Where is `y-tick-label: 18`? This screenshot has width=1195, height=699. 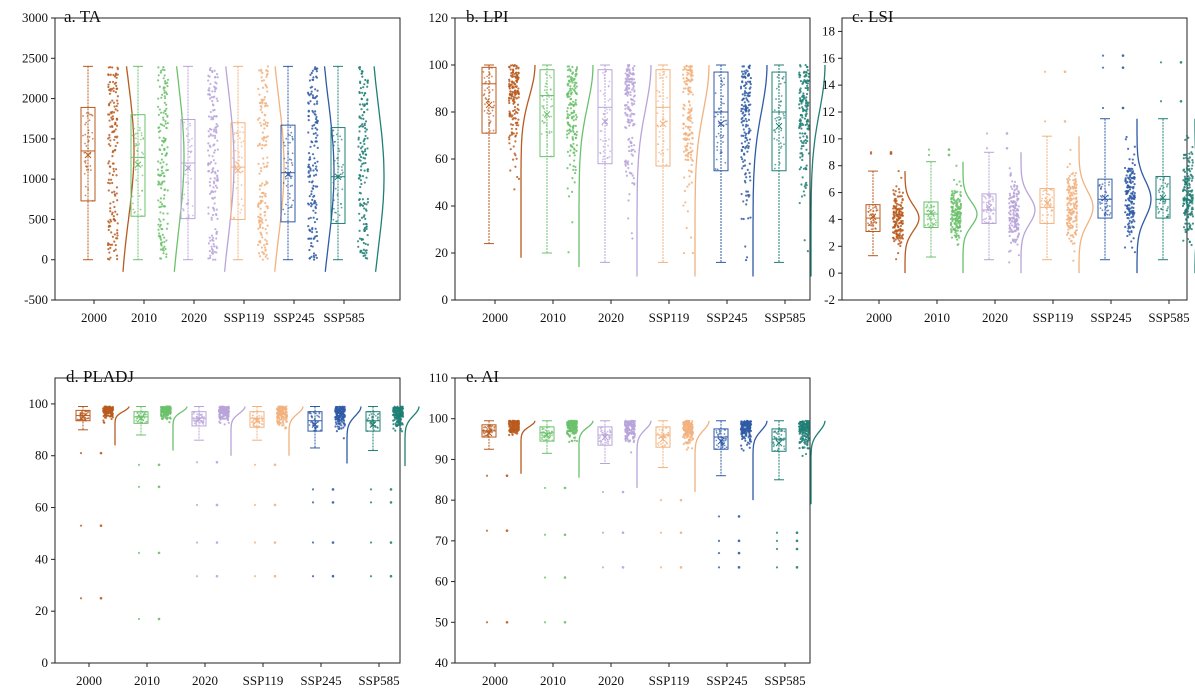
y-tick-label: 18 is located at coordinates (828, 30).